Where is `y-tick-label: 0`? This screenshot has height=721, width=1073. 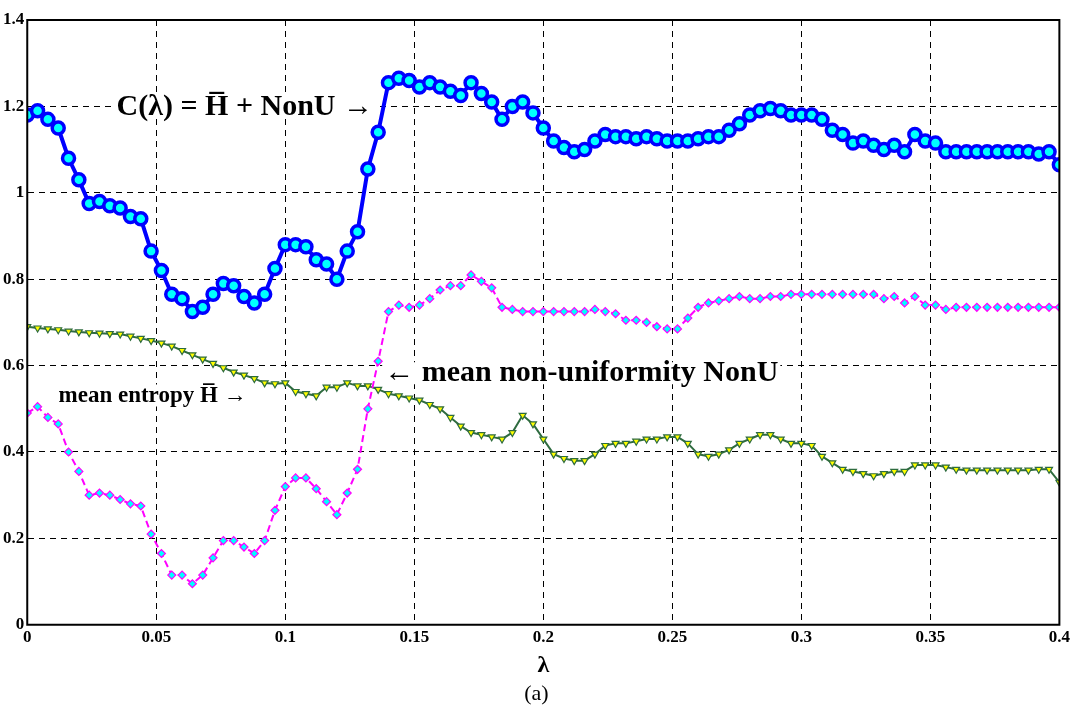
y-tick-label: 0 is located at coordinates (20, 624).